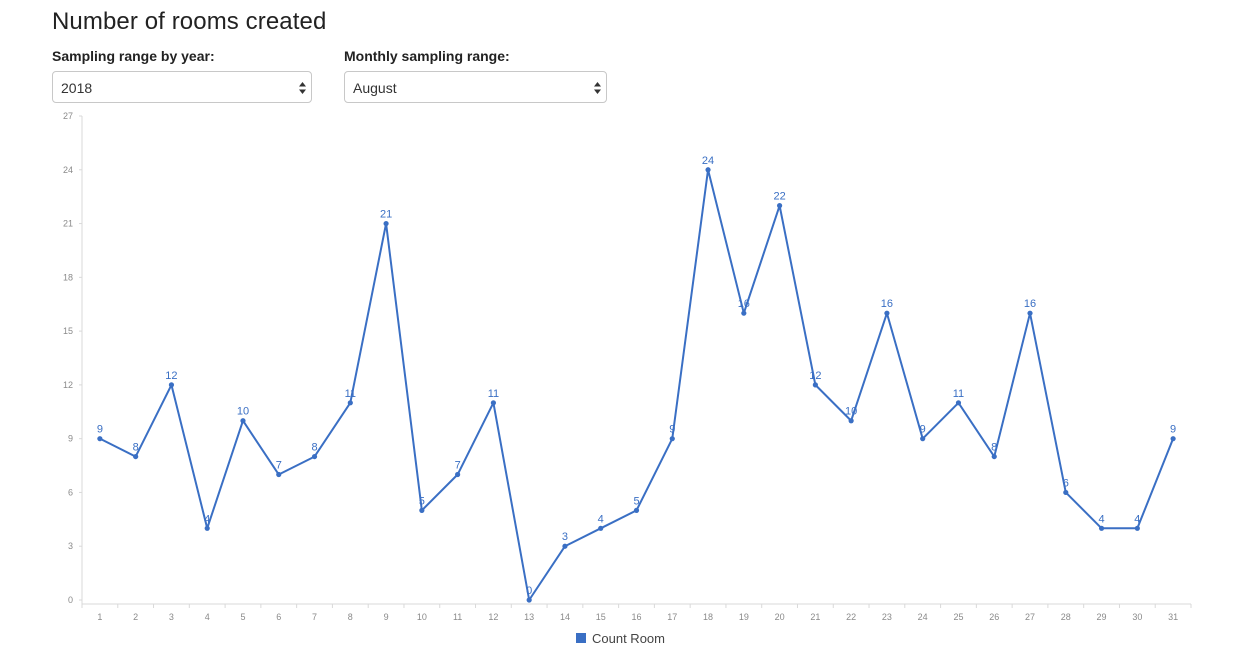  What do you see at coordinates (1137, 617) in the screenshot?
I see `x-tick-label: 30` at bounding box center [1137, 617].